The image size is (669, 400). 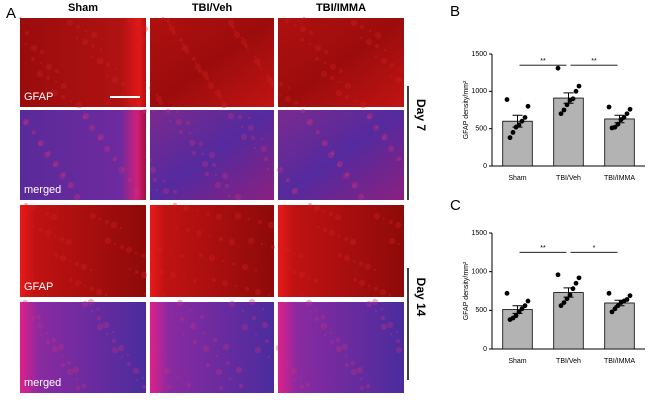 I want to click on day-label: Day 7, so click(x=421, y=115).